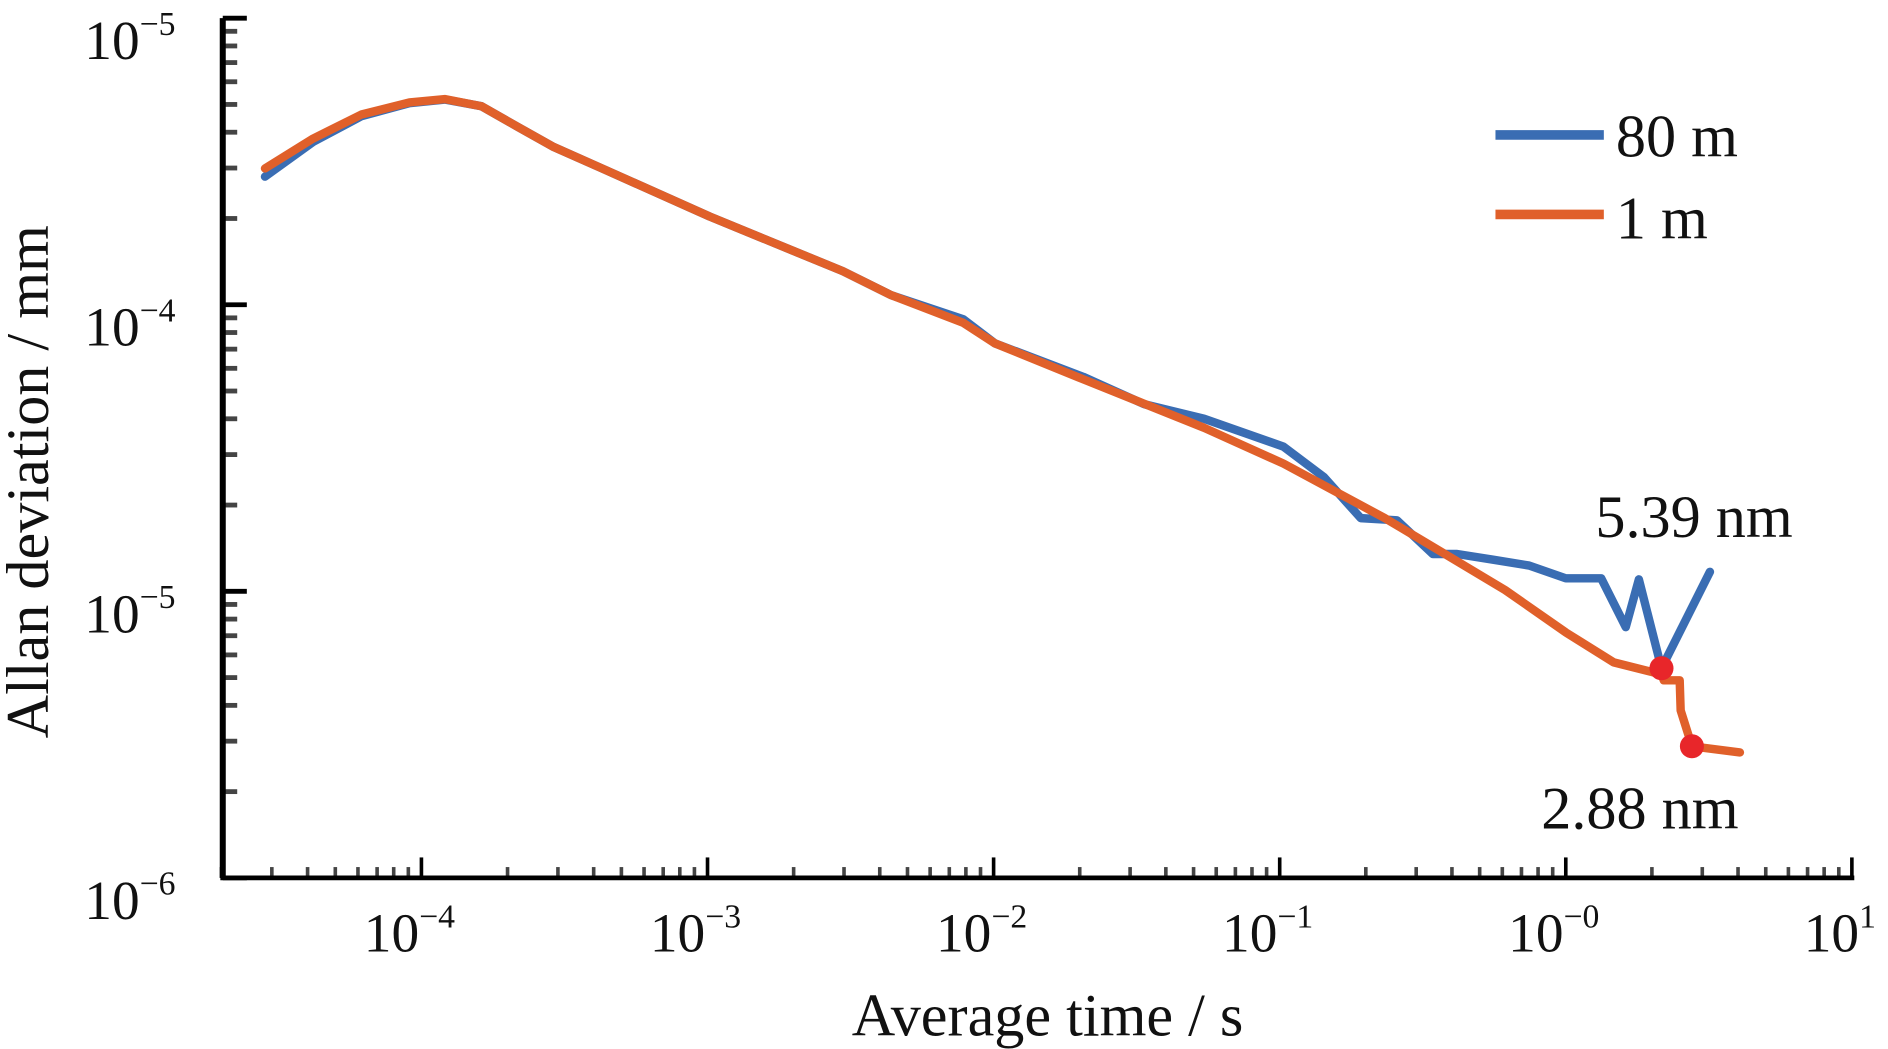 The width and height of the screenshot is (1888, 1049). I want to click on x-axis-label: Average time / s, so click(1048, 1016).